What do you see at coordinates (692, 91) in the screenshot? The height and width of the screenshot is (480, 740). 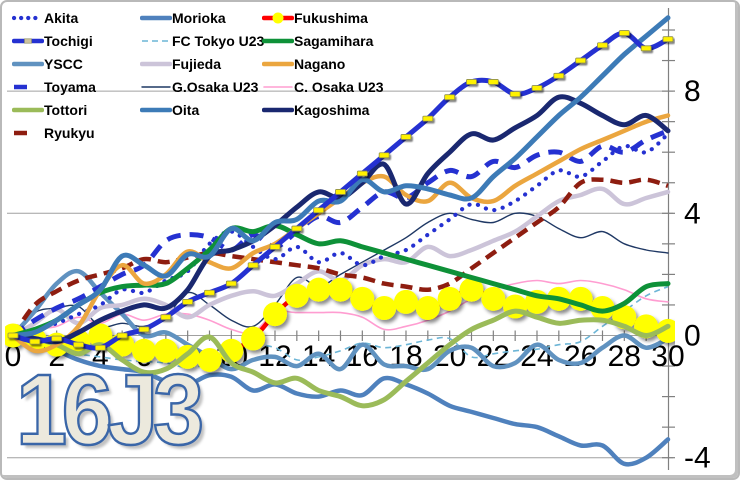 I see `y-axis-tick-label: 8` at bounding box center [692, 91].